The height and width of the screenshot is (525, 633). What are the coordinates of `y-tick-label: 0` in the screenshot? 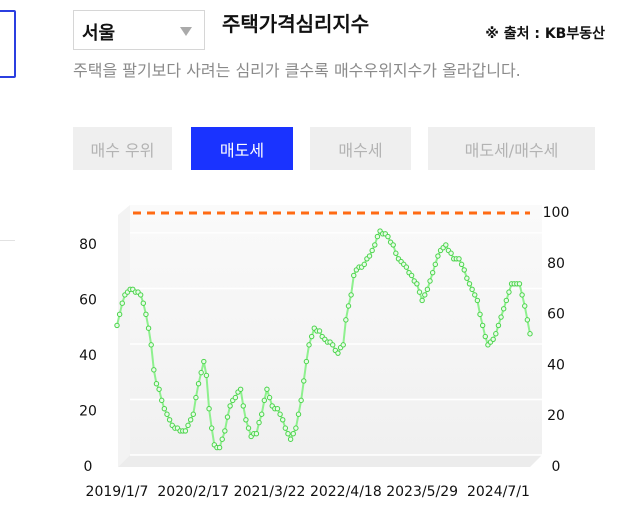 It's located at (88, 467).